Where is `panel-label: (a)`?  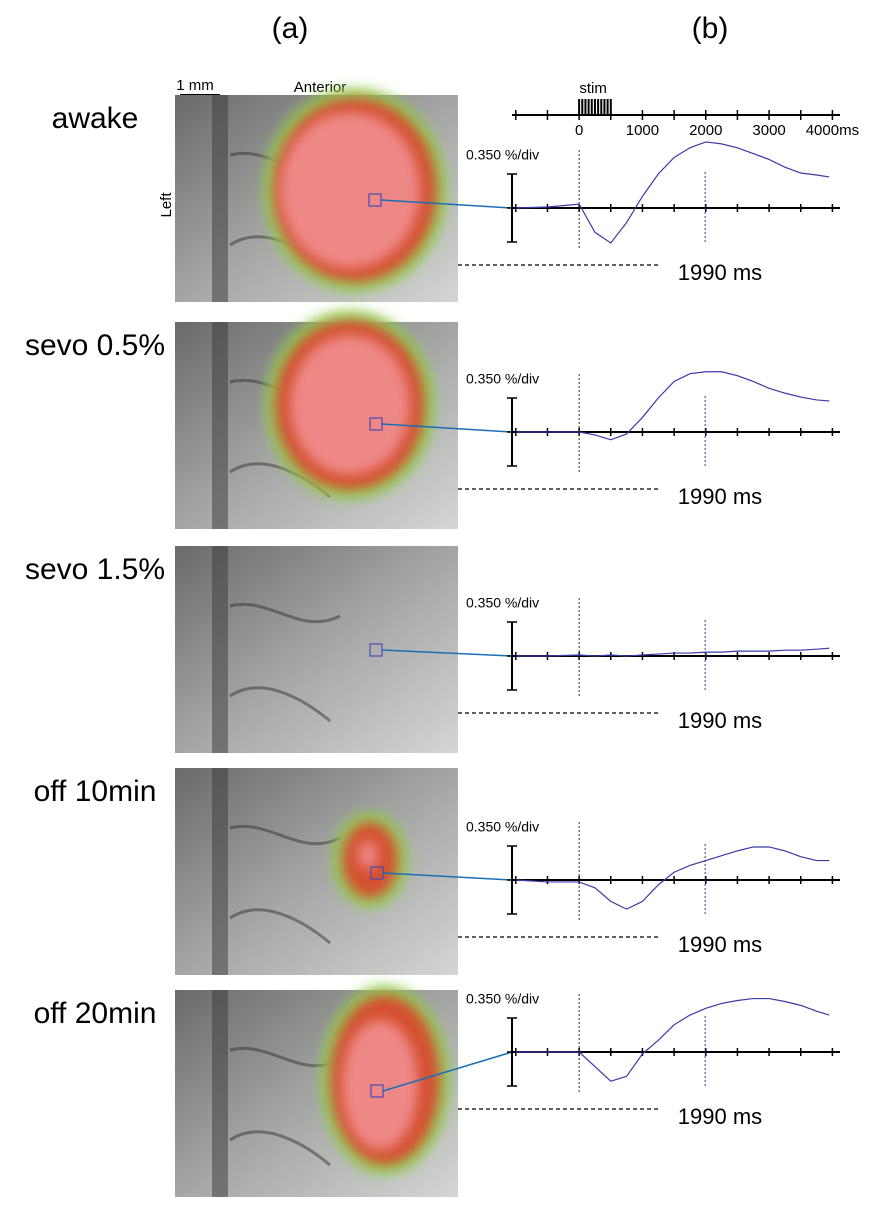
panel-label: (a) is located at coordinates (290, 28).